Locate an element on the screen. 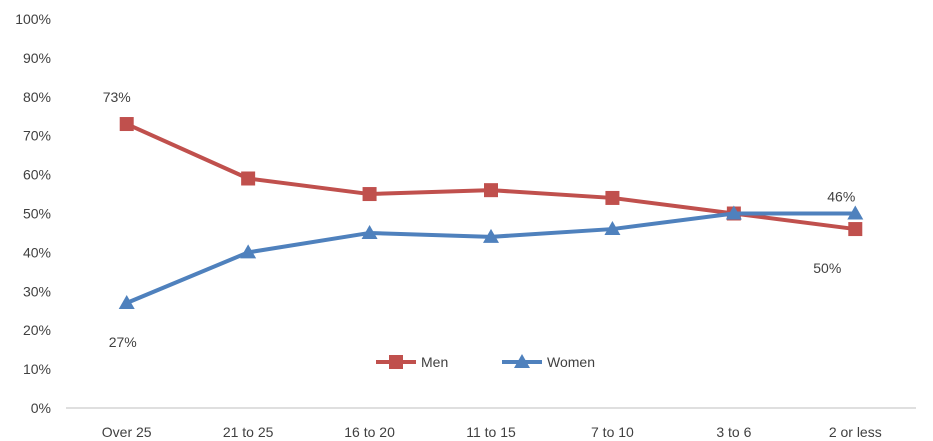 The width and height of the screenshot is (933, 441). x-tick-label: 16 to 20 is located at coordinates (369, 432).